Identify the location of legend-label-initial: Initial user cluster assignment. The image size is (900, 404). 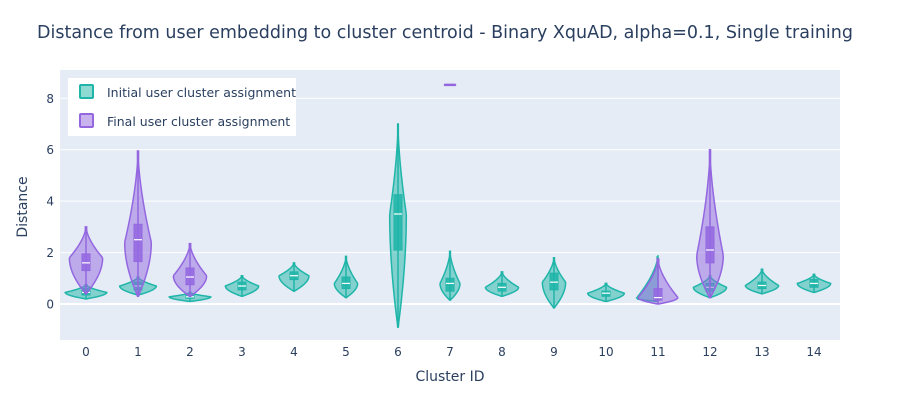
(201, 92).